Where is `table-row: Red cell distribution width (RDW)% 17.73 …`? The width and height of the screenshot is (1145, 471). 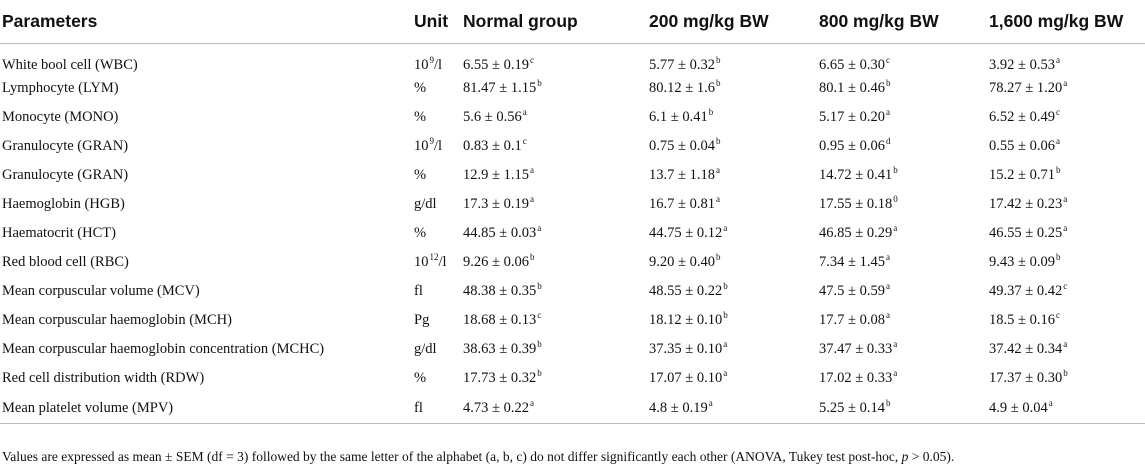
table-row: Red cell distribution width (RDW)% 17.73 … is located at coordinates (572, 378).